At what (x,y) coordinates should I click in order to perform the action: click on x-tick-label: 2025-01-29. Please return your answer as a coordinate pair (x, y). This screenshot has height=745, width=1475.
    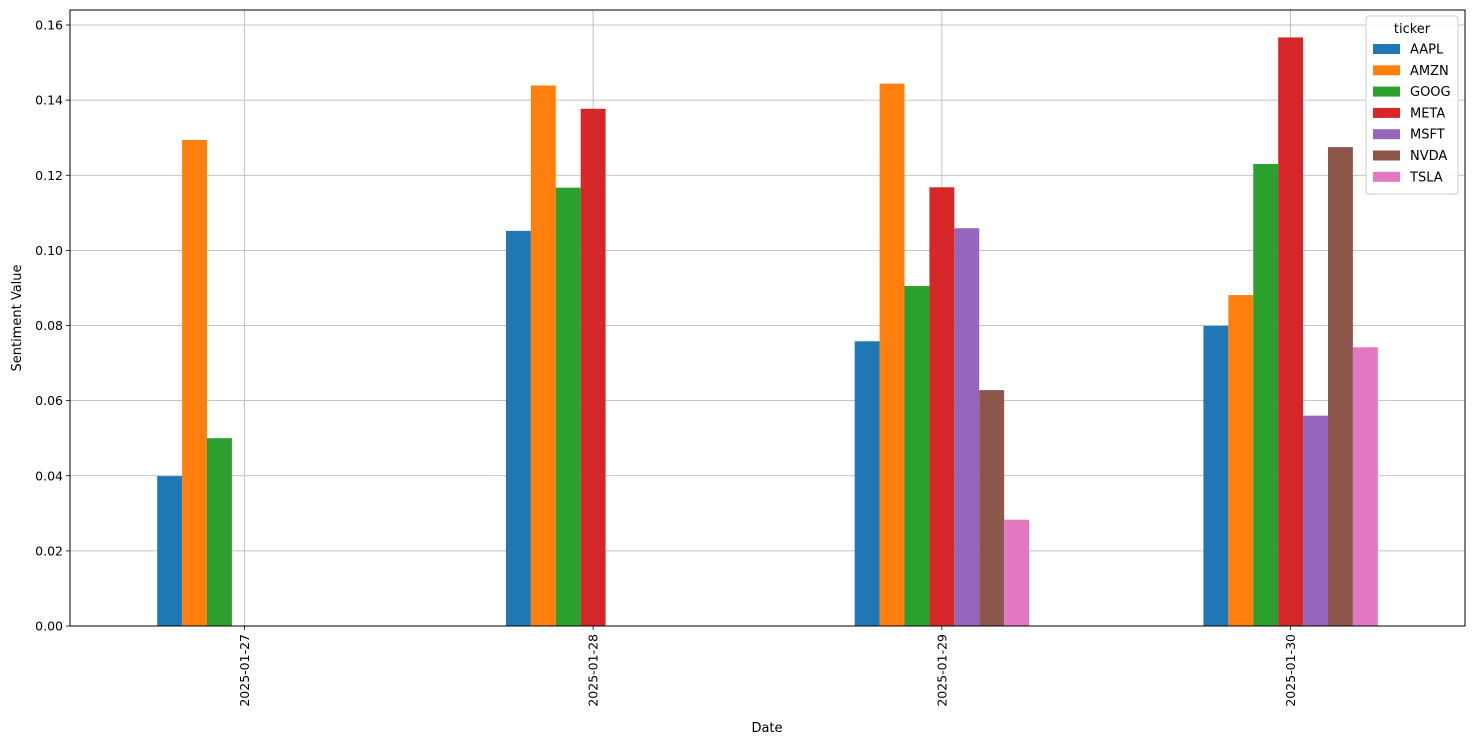
    Looking at the image, I should click on (941, 670).